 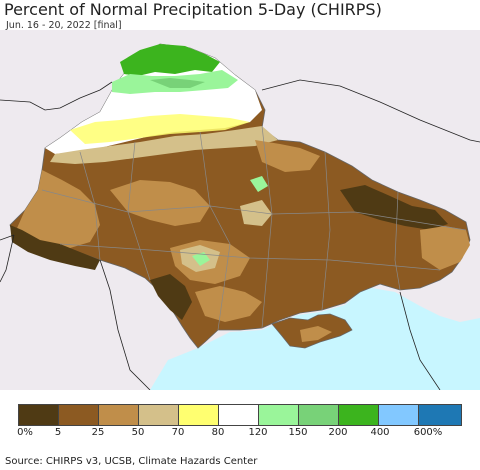 I want to click on west-dark-zone, so click(x=55, y=247).